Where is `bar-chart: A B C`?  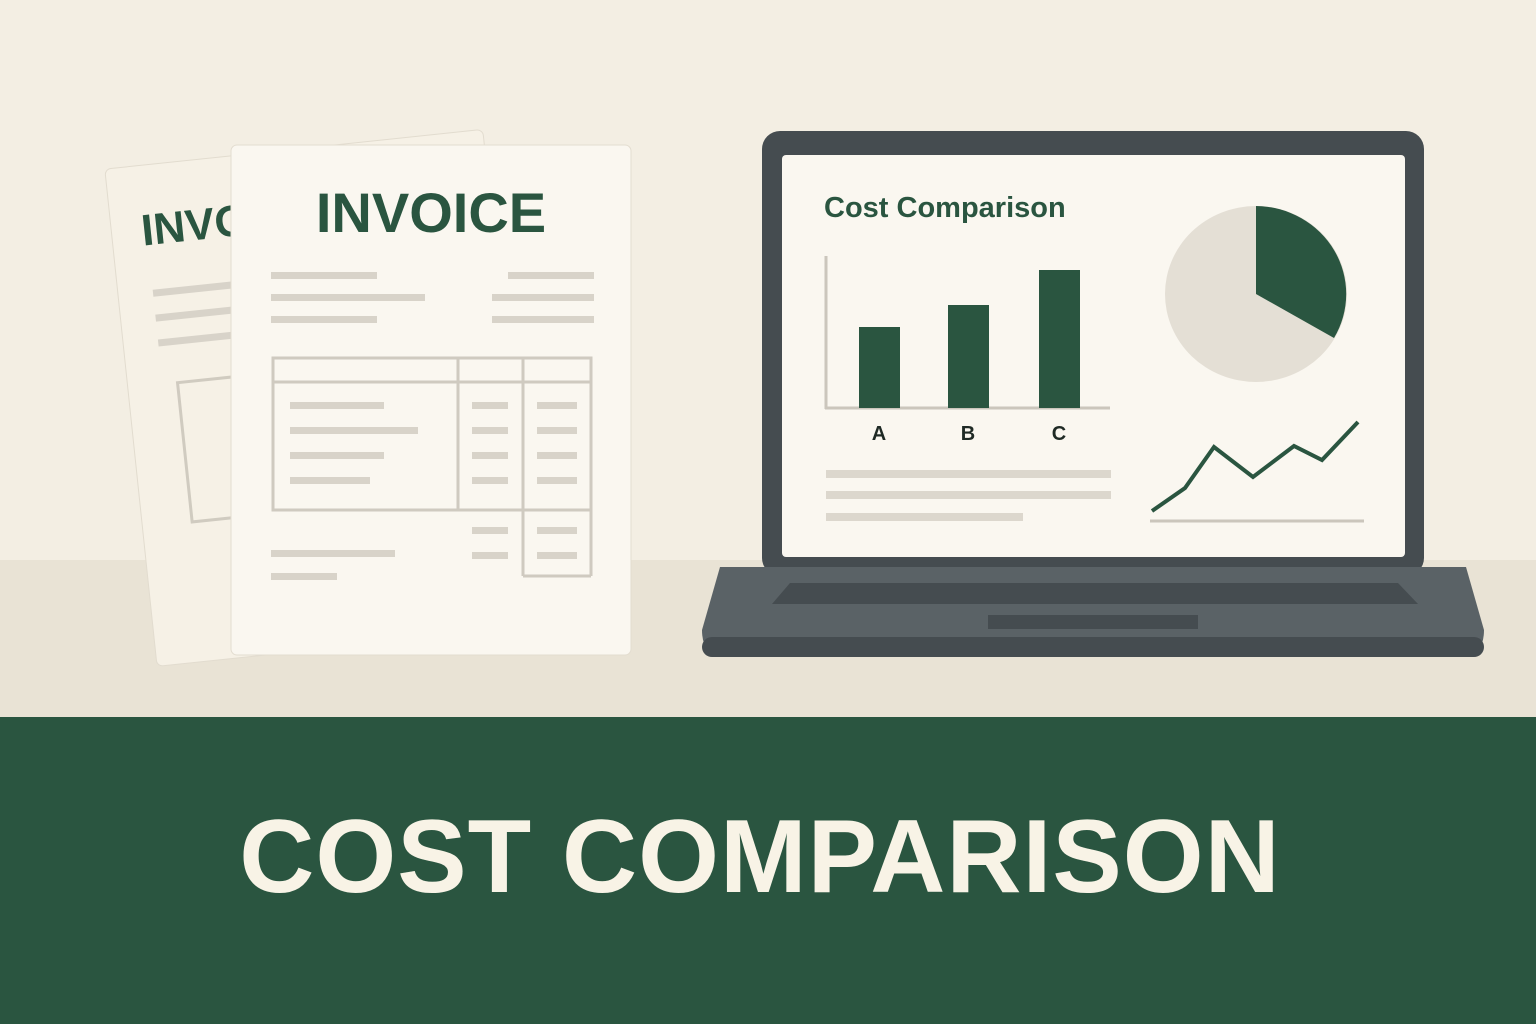
bar-chart: A B C is located at coordinates (967, 350).